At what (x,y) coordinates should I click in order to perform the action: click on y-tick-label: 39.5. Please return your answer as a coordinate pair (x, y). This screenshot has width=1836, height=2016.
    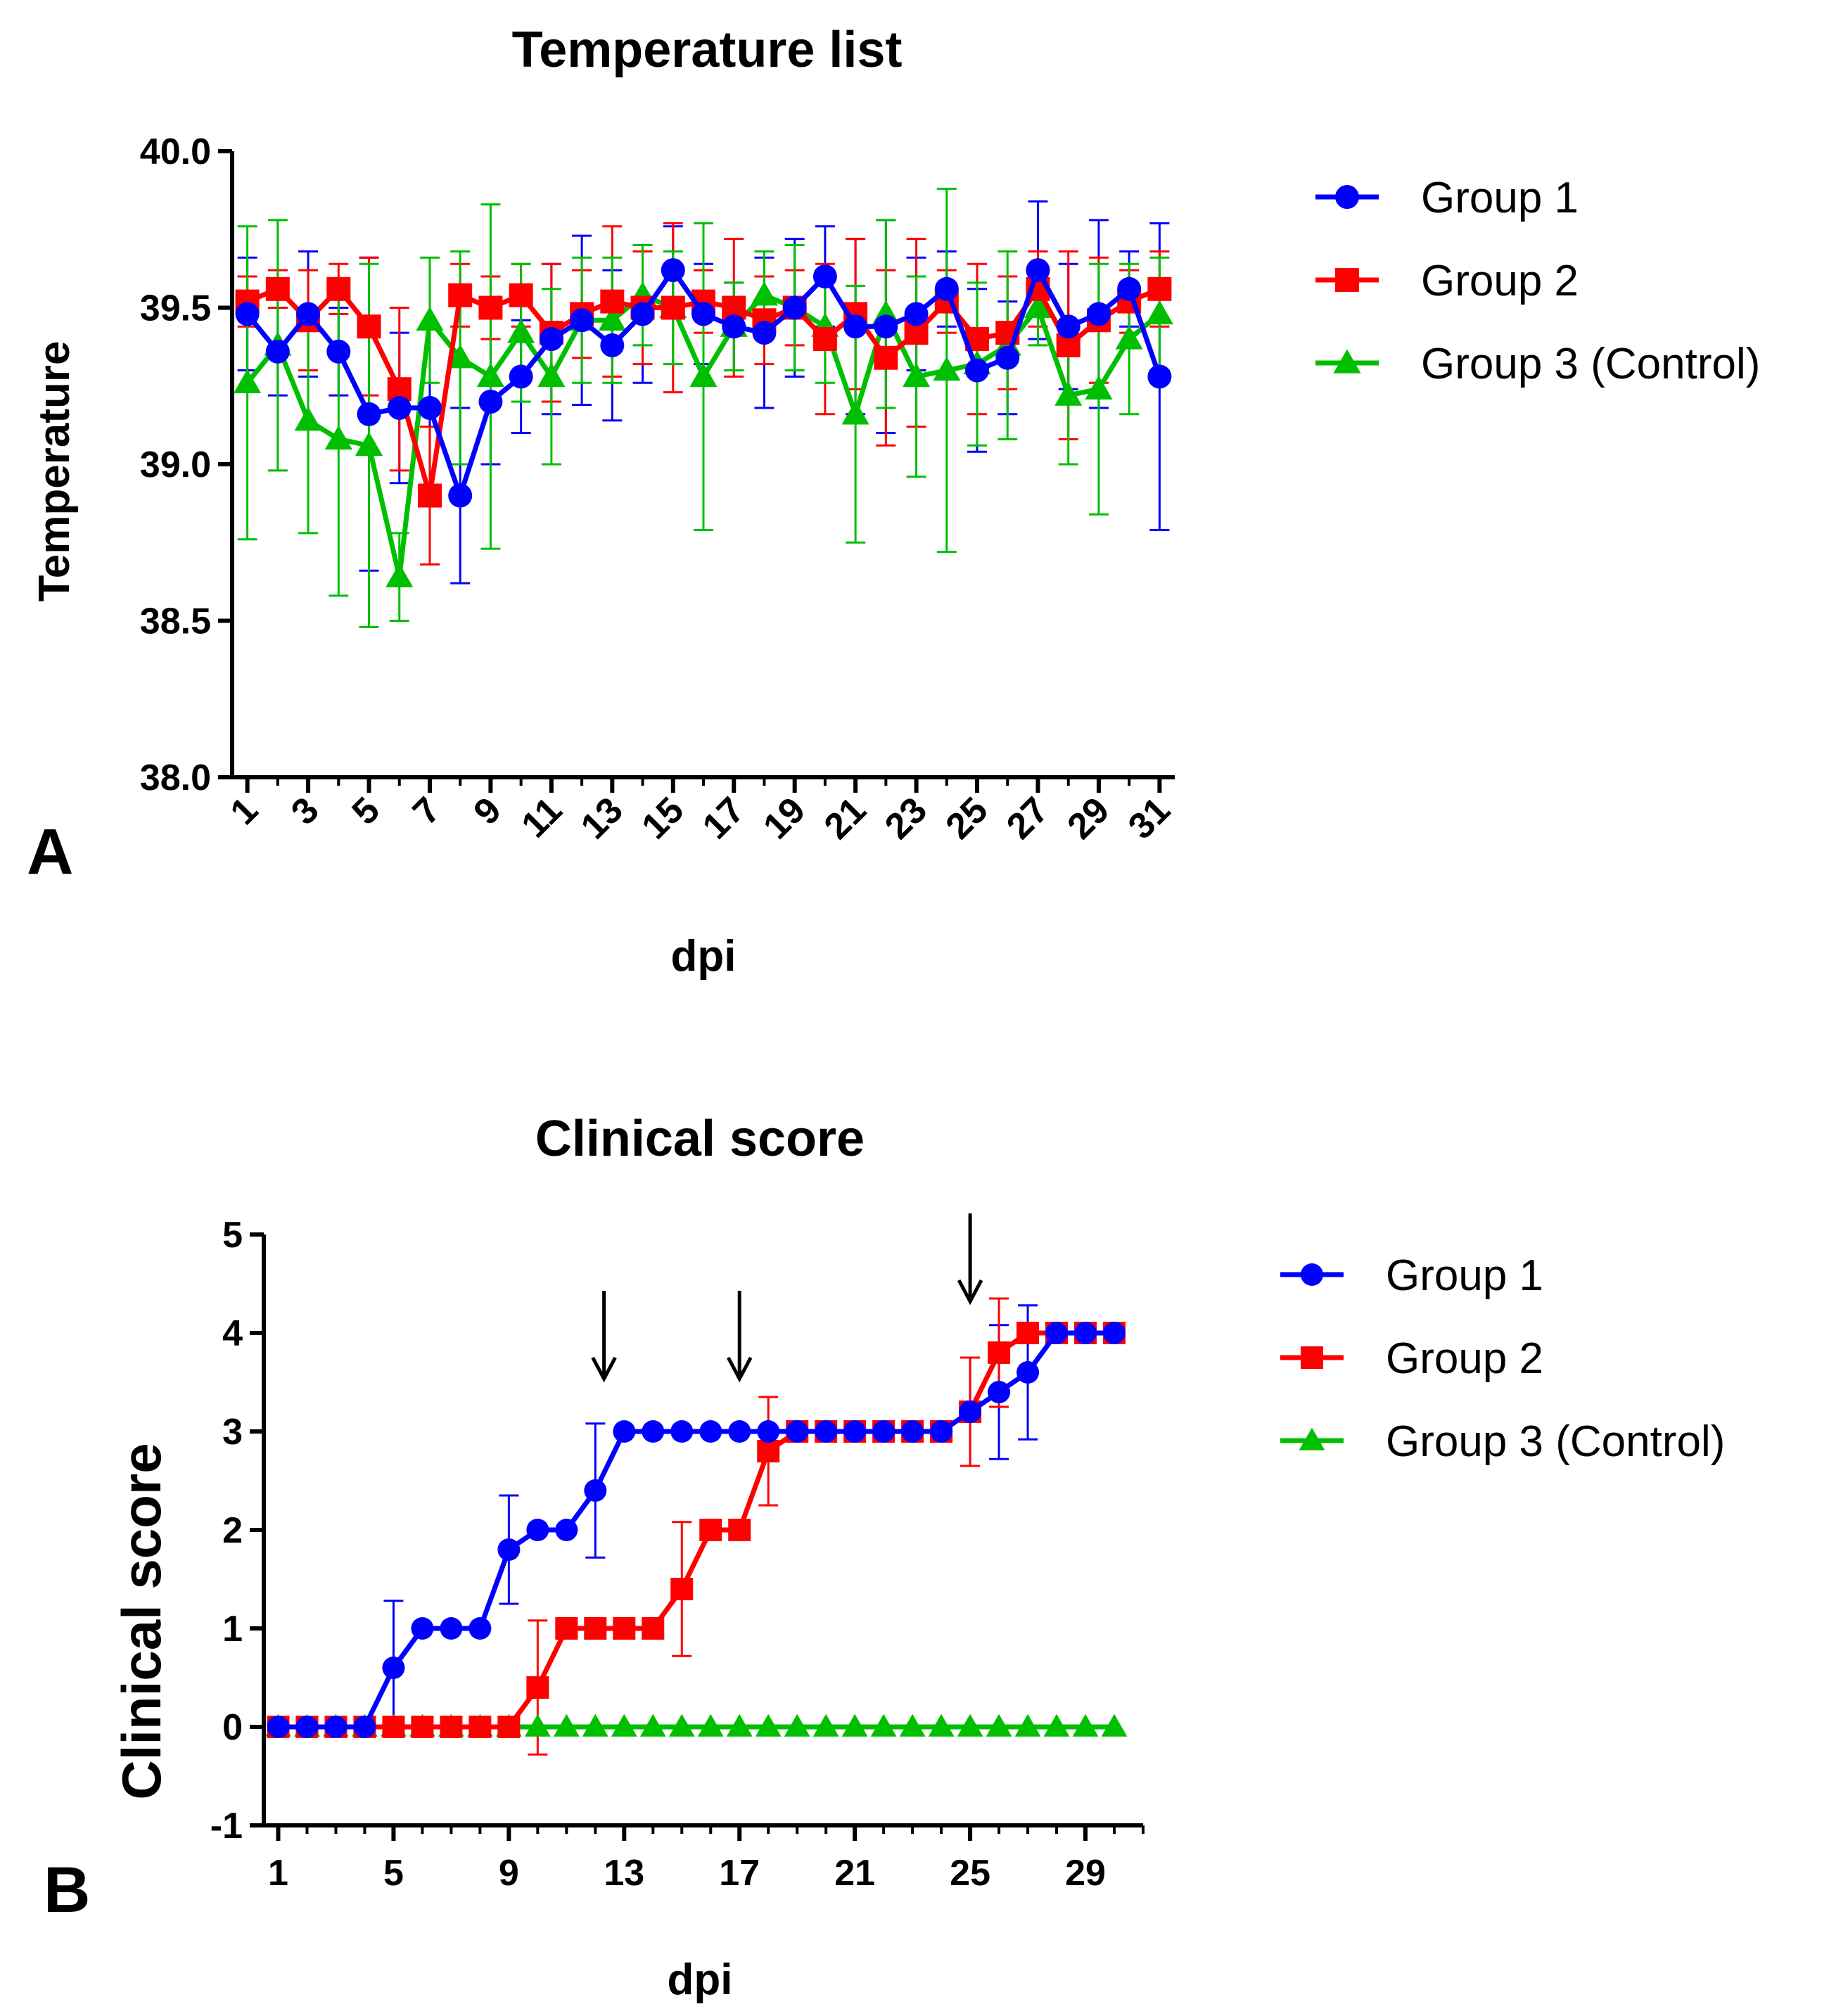
    Looking at the image, I should click on (175, 309).